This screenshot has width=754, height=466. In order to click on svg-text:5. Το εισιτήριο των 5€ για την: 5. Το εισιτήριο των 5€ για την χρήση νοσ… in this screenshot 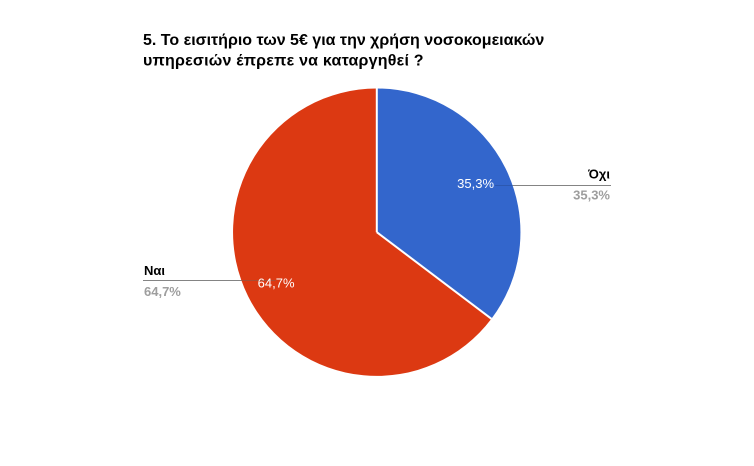, I will do `click(343, 40)`.